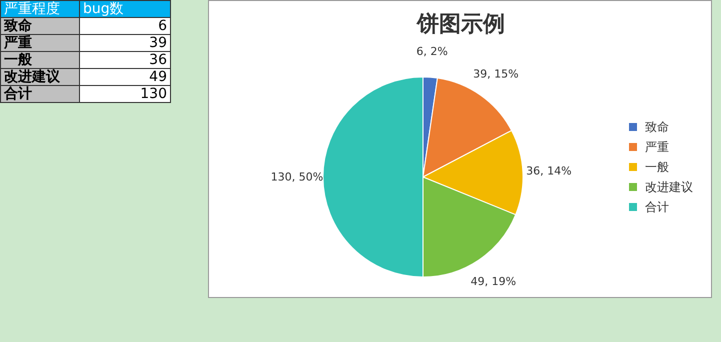  Describe the element at coordinates (657, 207) in the screenshot. I see `legend-label: 合计` at that location.